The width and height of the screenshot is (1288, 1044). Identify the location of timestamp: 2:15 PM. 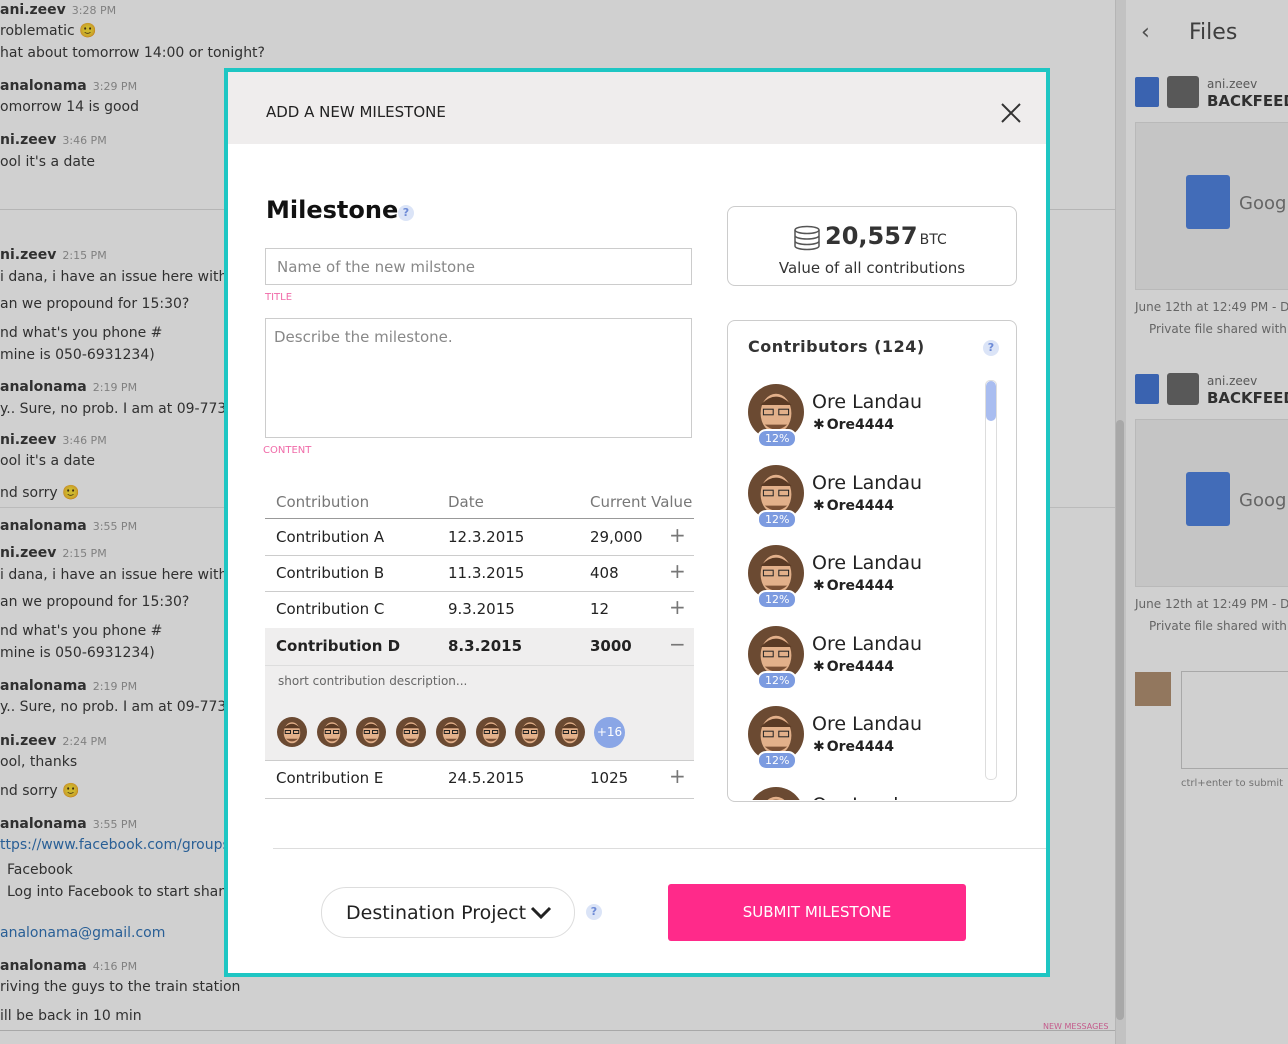
(84, 553).